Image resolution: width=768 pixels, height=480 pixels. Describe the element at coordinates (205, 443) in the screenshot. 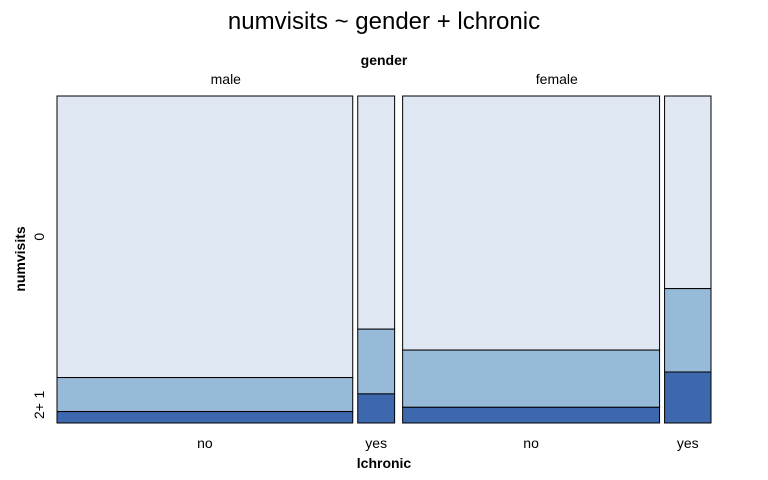

I see `split-level-label-male-no: no` at that location.